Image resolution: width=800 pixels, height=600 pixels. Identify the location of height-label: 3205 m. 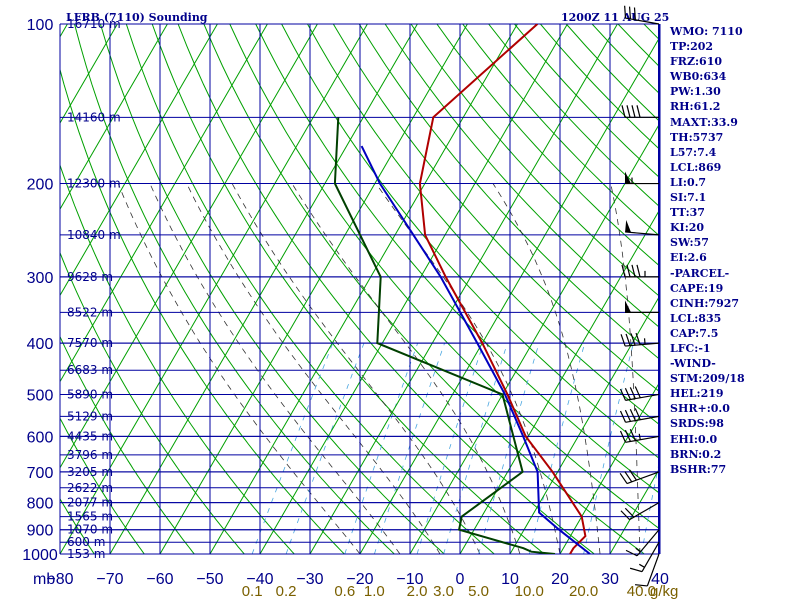
(90, 472).